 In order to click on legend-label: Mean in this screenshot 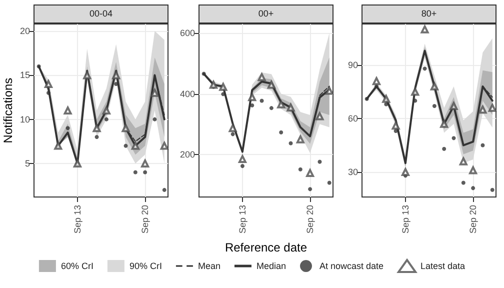, I will do `click(209, 266)`.